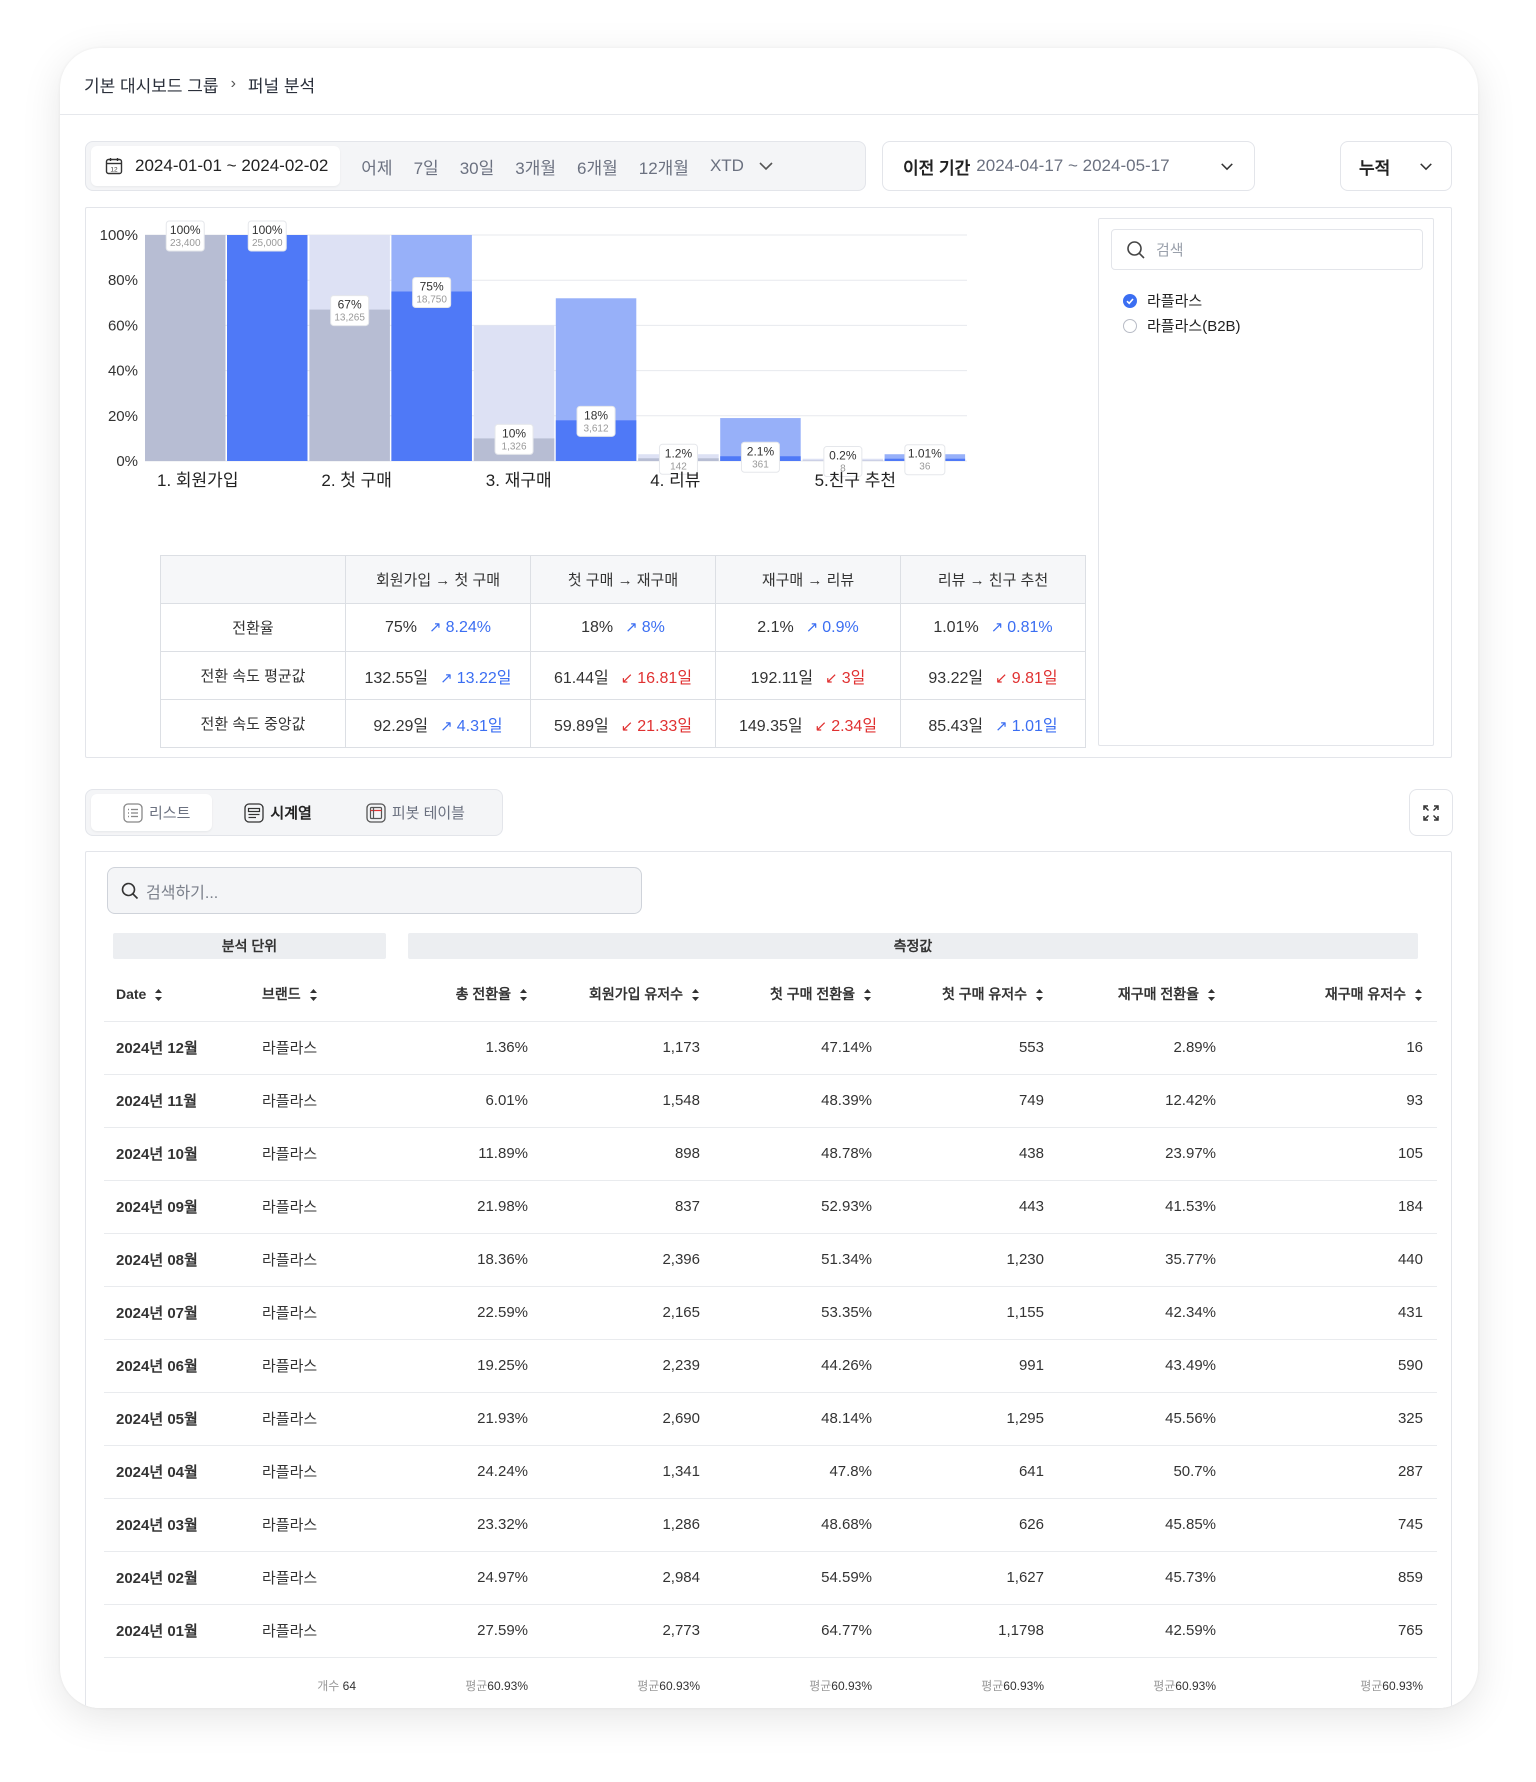  Describe the element at coordinates (623, 723) in the screenshot. I see `conversion-cell: 59.89일 ↙ 21.33일` at that location.